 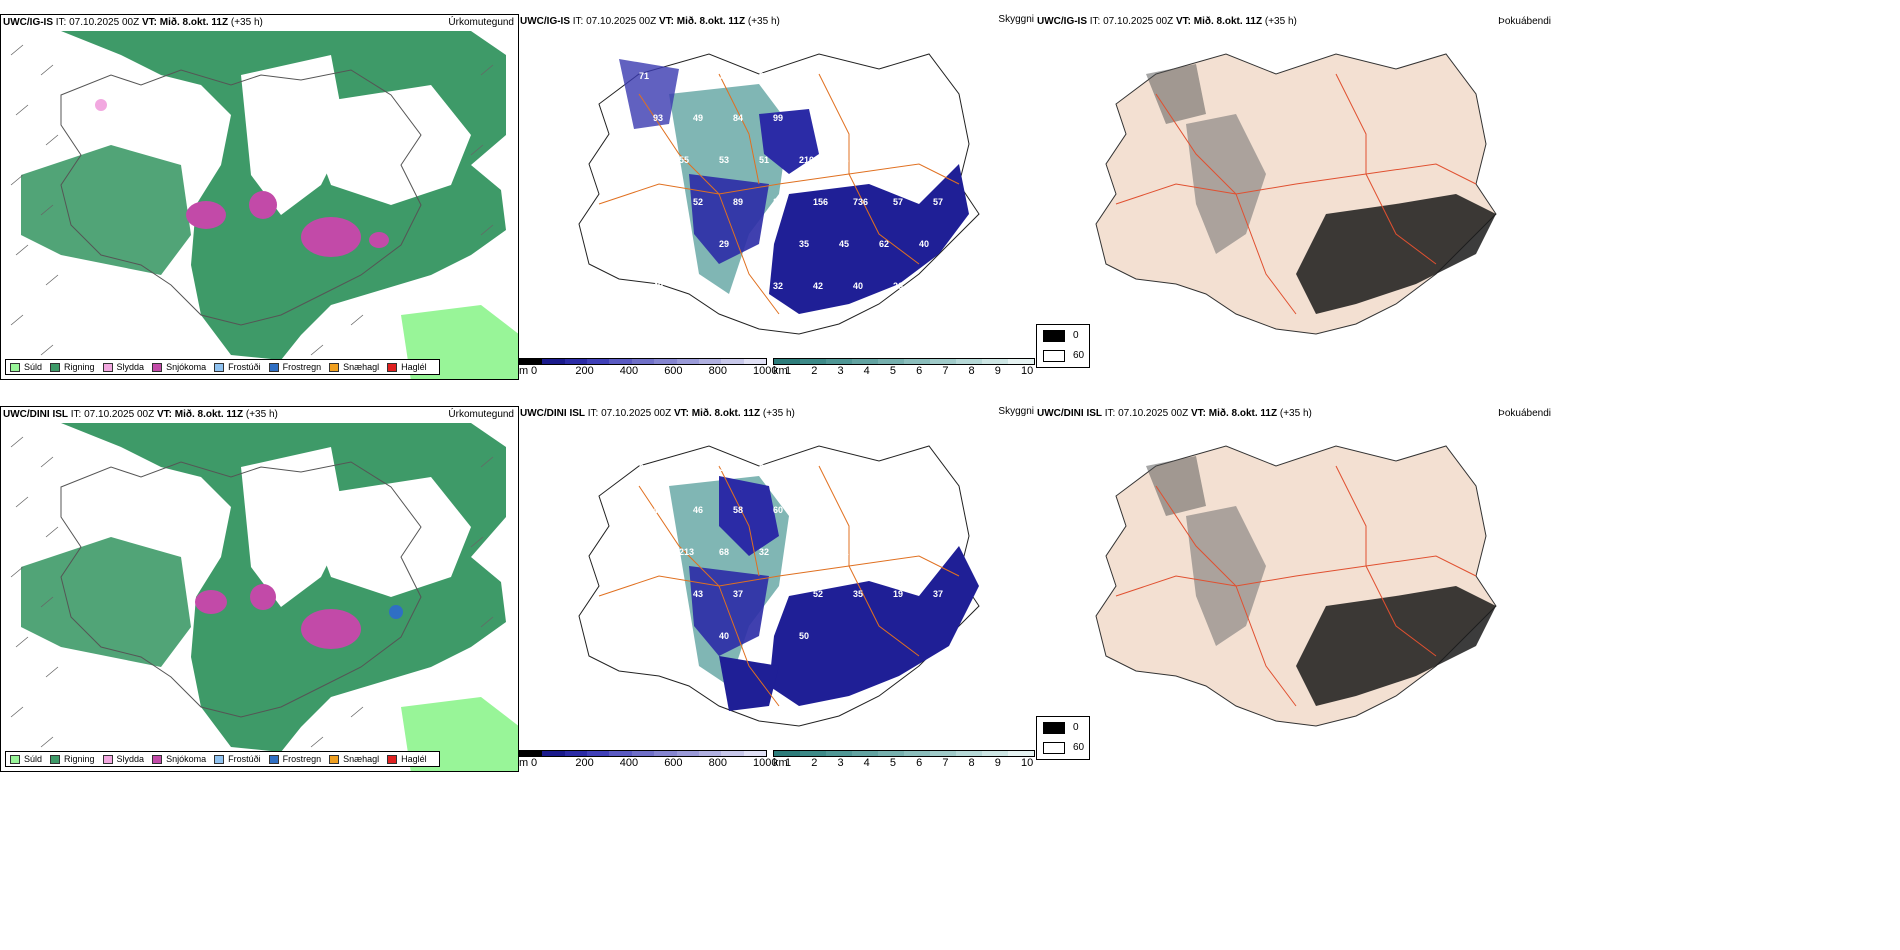 What do you see at coordinates (396, 612) in the screenshot?
I see `freezing-rain-area` at bounding box center [396, 612].